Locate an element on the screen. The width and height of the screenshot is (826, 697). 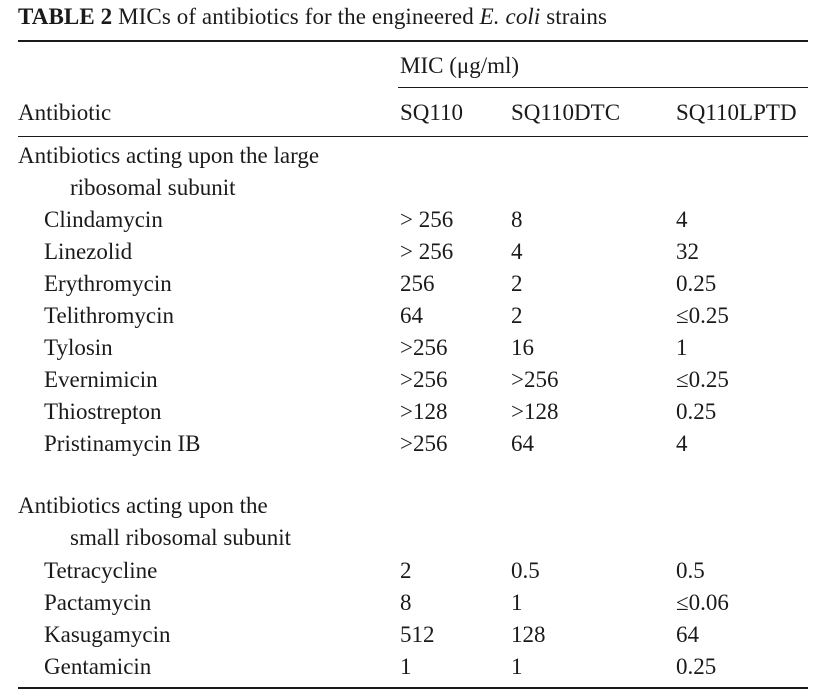
mic-unit-header: MIC (μg/ml) is located at coordinates (460, 65).